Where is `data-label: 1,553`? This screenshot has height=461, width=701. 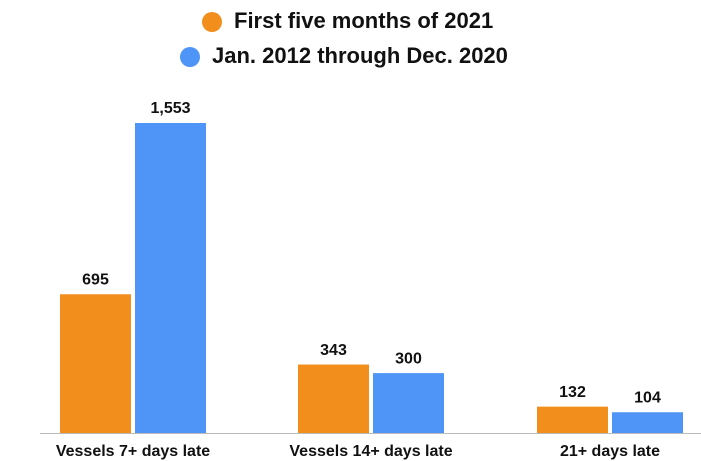
data-label: 1,553 is located at coordinates (170, 108).